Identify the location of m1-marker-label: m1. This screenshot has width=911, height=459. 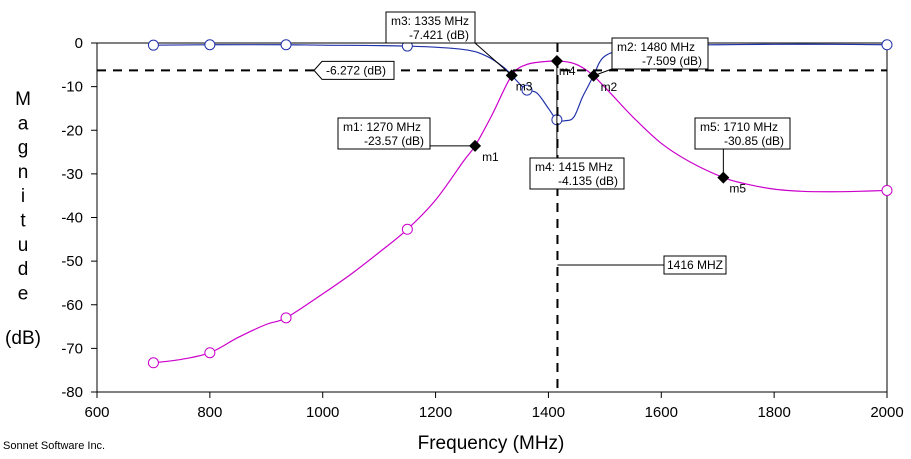
(490, 157).